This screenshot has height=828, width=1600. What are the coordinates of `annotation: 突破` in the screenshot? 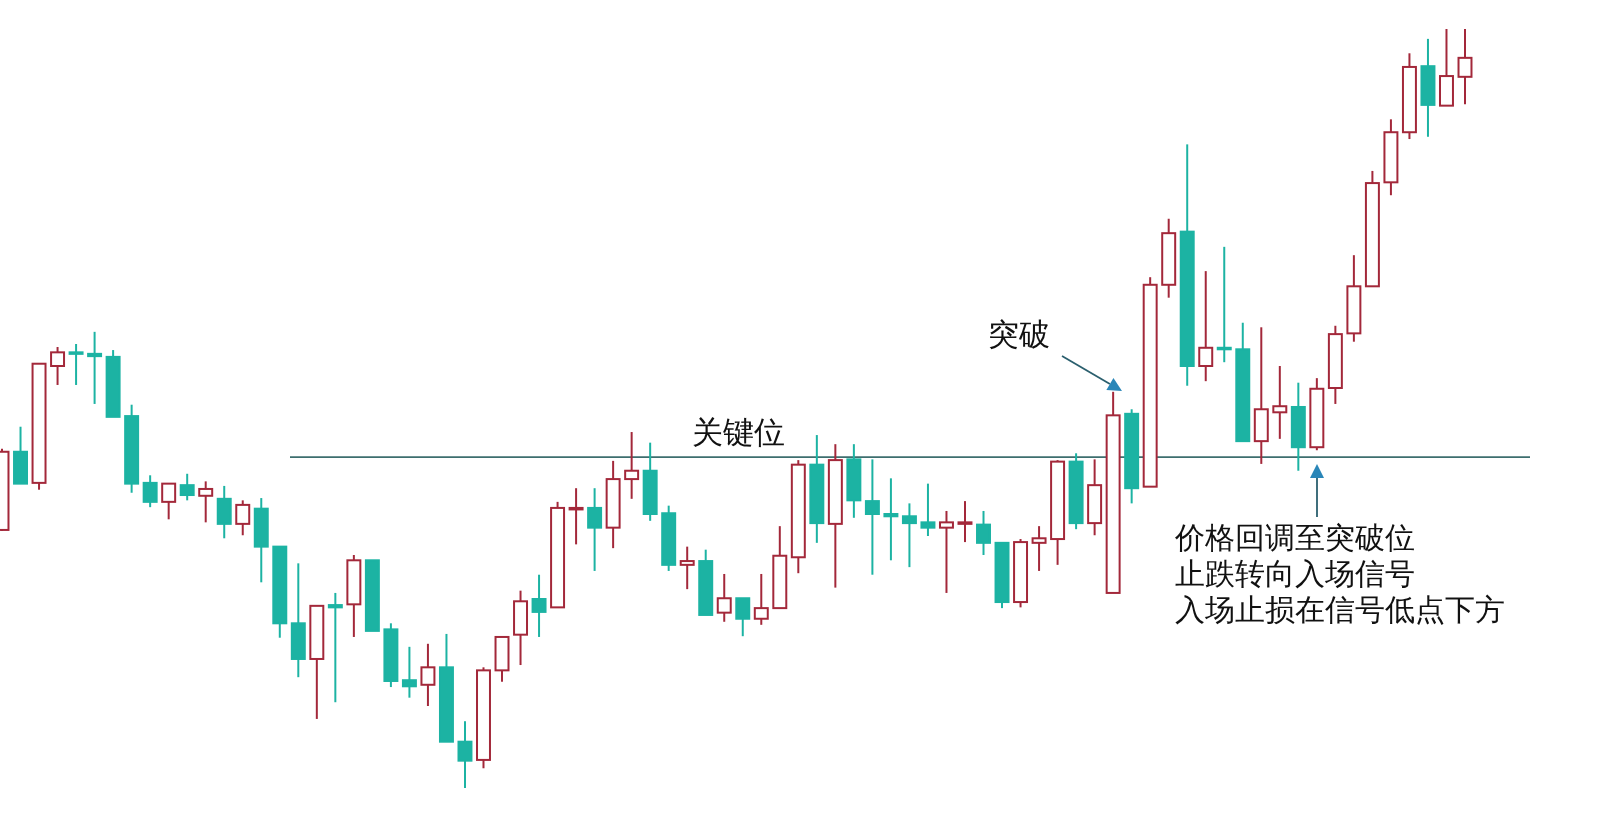 It's located at (1019, 334).